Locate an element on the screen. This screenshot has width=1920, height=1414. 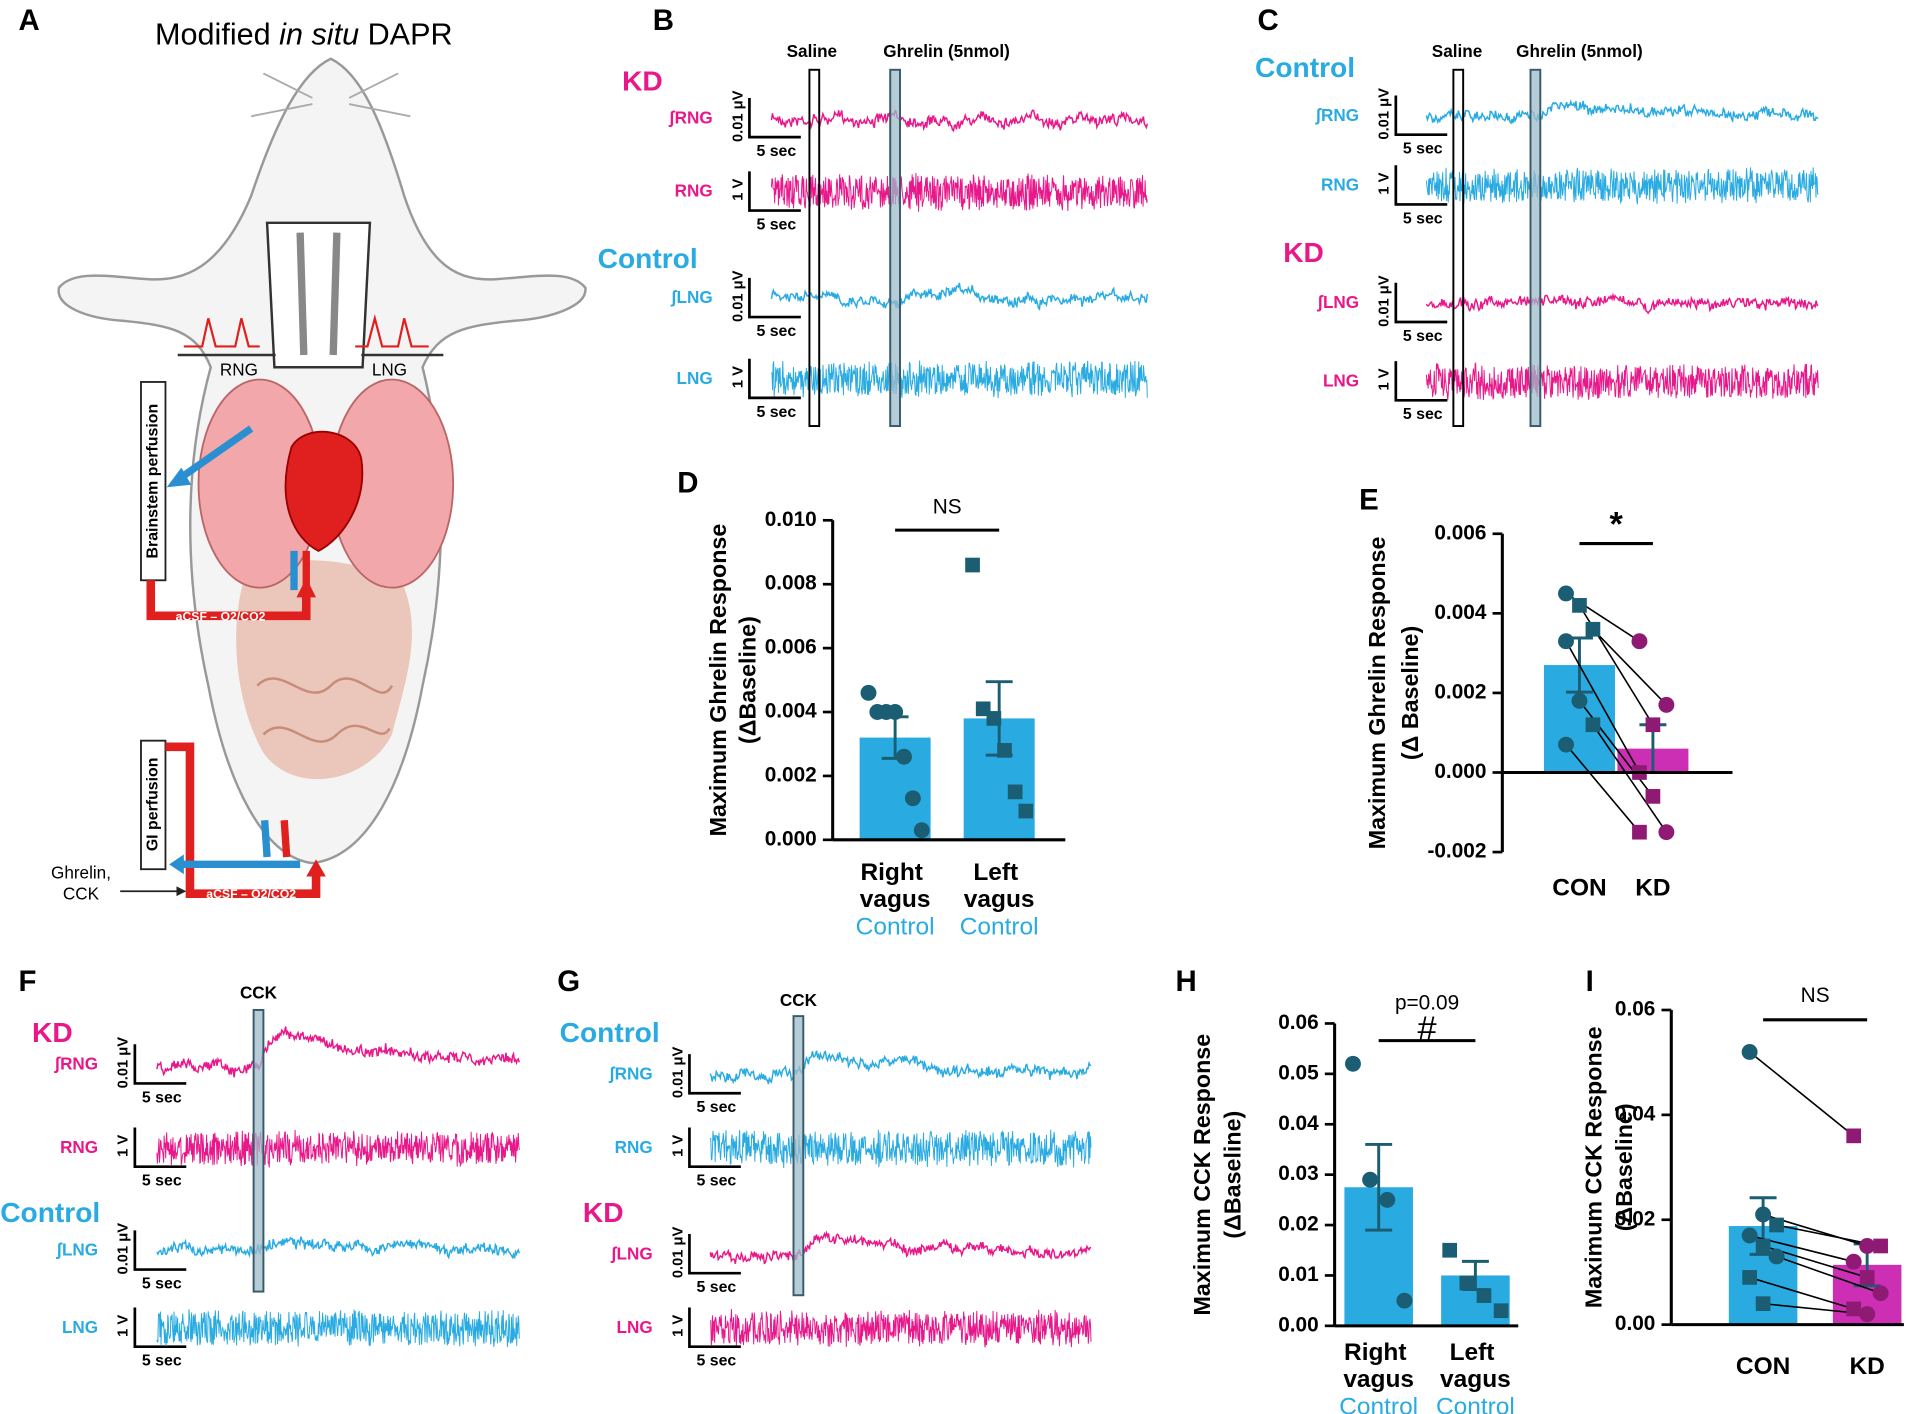
error-bar is located at coordinates (1379, 1187).